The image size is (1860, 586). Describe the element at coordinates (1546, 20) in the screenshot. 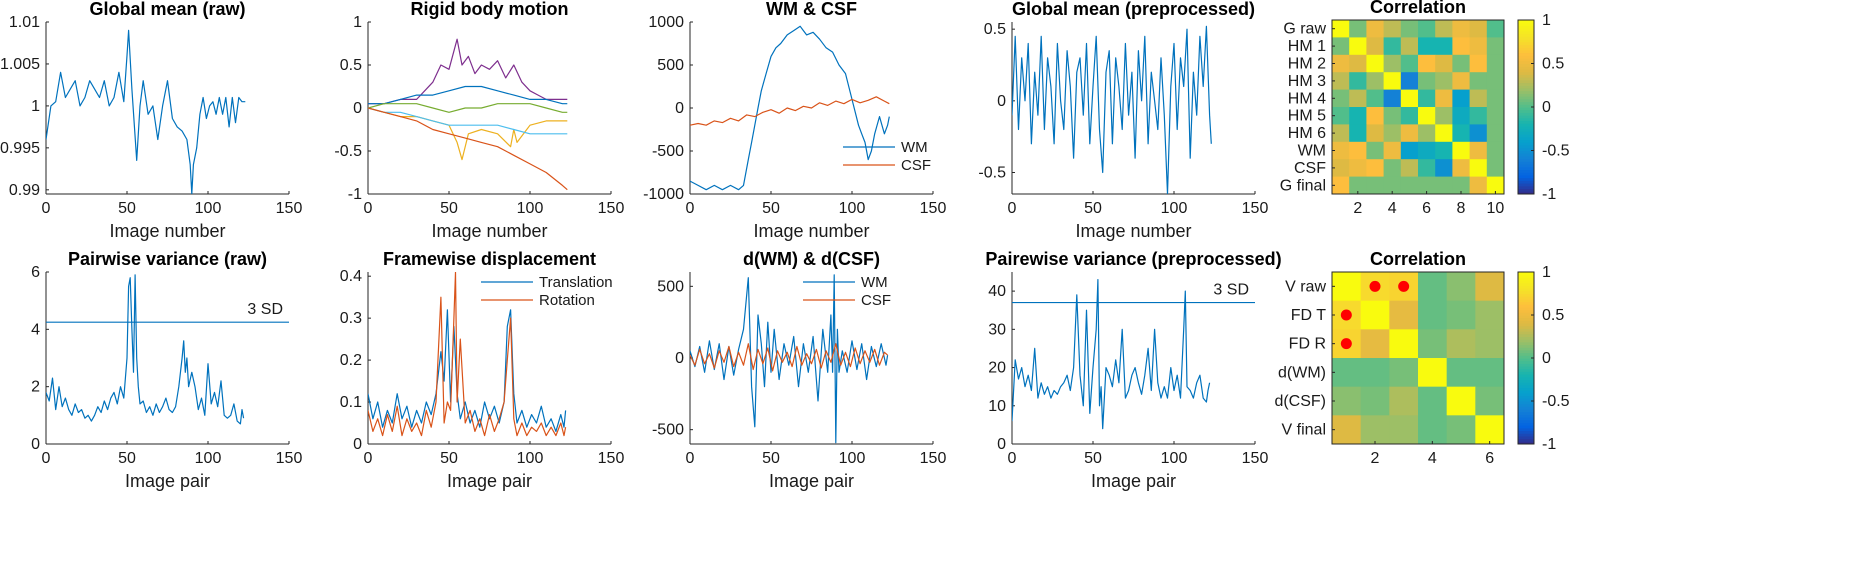

I see `colorbar-tick-label: 1` at that location.